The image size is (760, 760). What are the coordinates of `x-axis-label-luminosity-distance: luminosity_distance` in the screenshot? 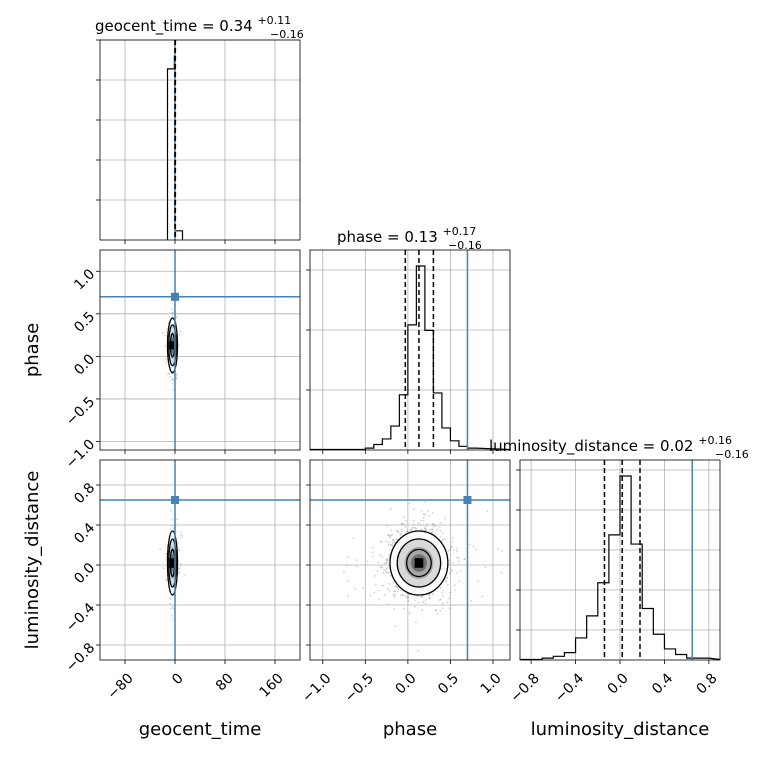 It's located at (620, 729).